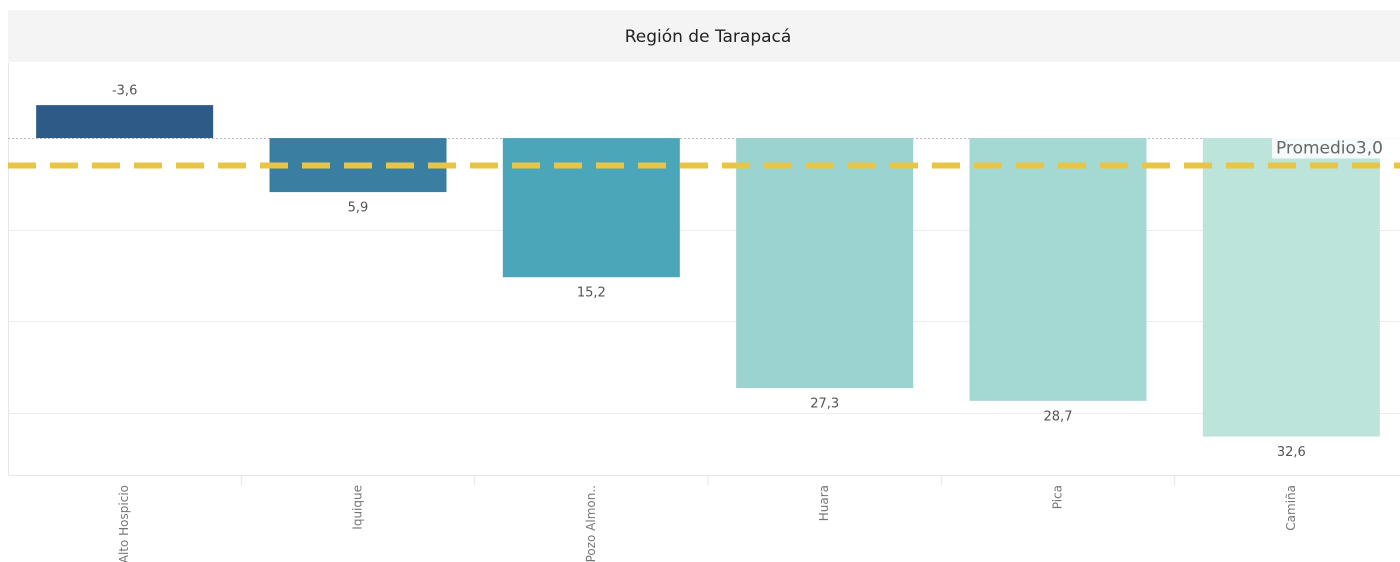 Image resolution: width=1400 pixels, height=562 pixels. What do you see at coordinates (1058, 497) in the screenshot?
I see `x-tick-label: Pica` at bounding box center [1058, 497].